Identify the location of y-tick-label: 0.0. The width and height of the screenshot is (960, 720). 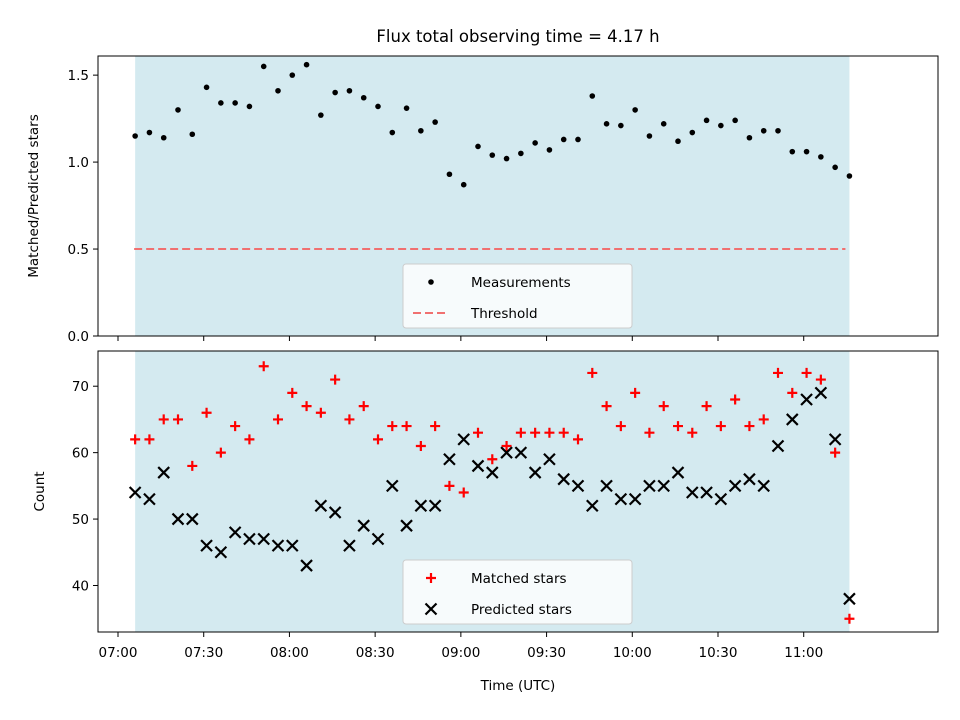
(78, 337).